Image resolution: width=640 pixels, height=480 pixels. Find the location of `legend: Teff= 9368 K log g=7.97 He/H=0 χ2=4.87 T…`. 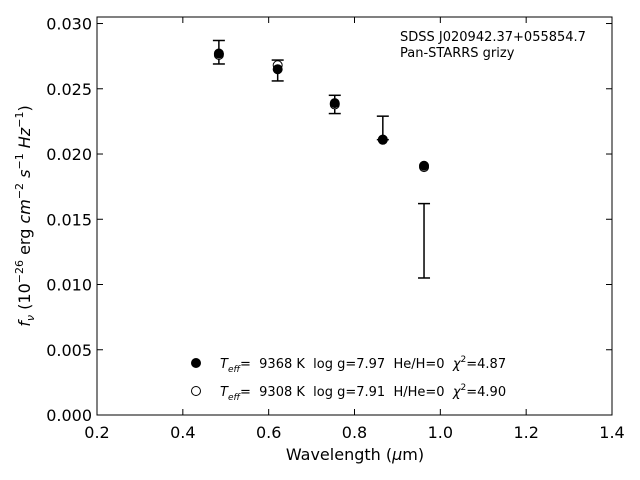

legend: Teff= 9368 K log g=7.97 He/H=0 χ2=4.87 T… is located at coordinates (348, 379).